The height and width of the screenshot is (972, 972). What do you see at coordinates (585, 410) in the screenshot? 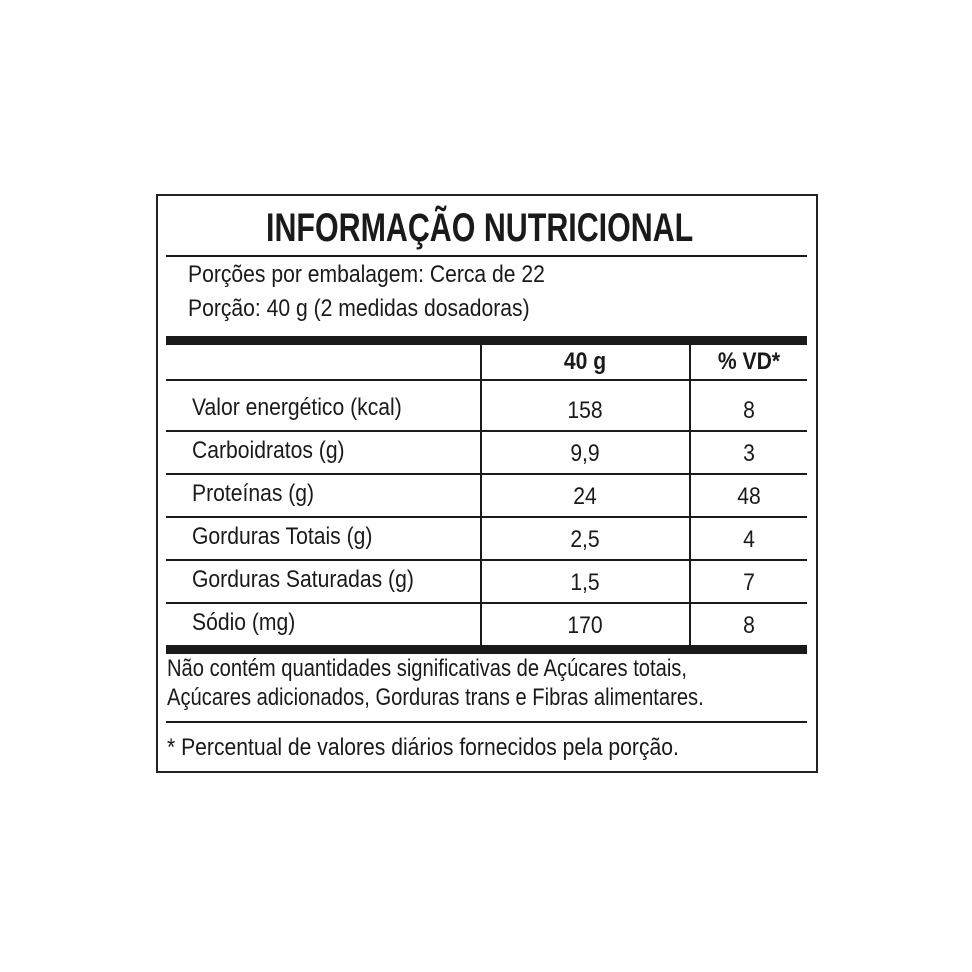
I see `nutrient-amount: 158` at bounding box center [585, 410].